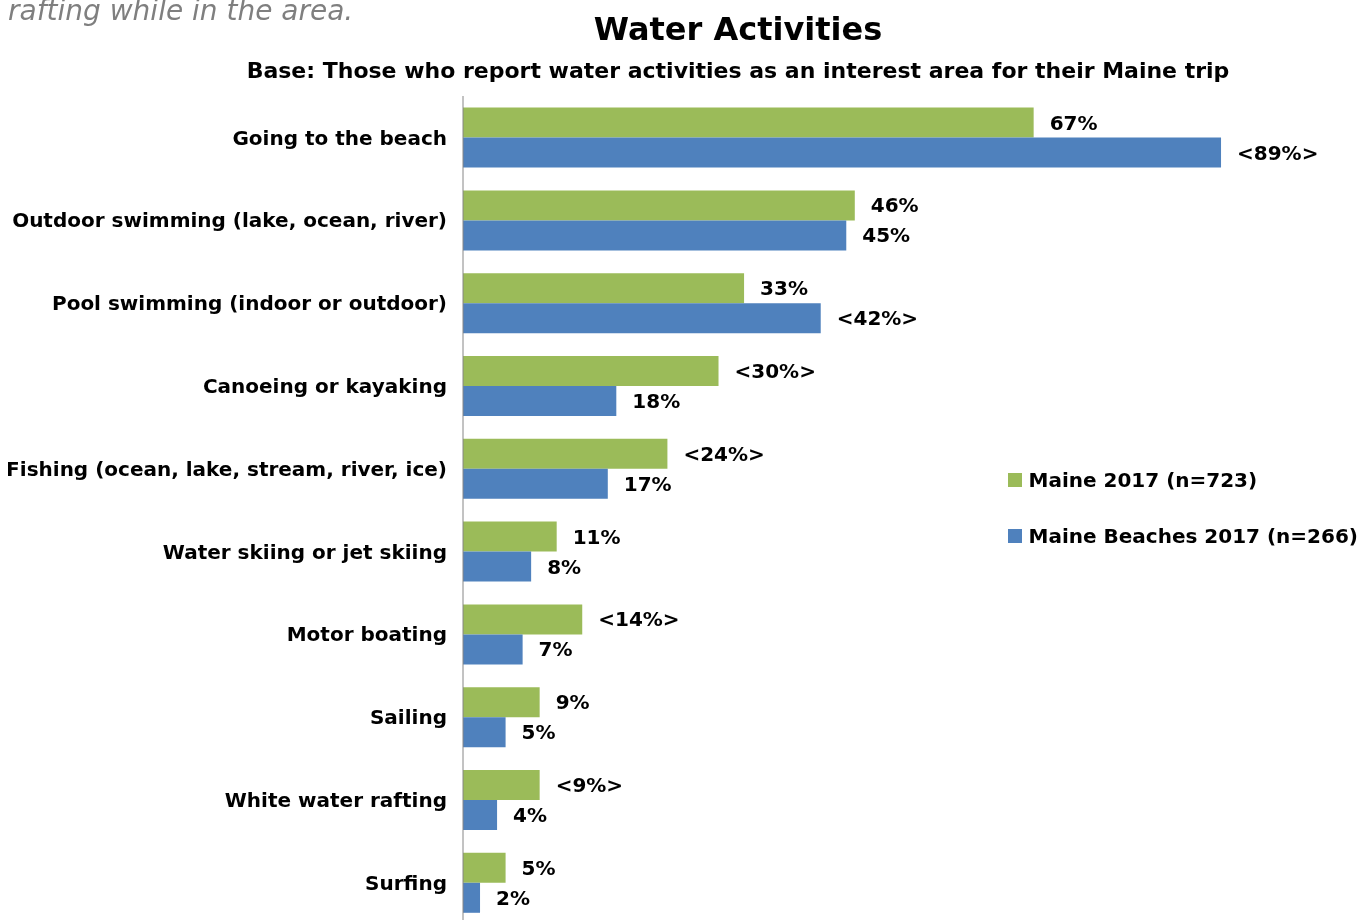 This screenshot has width=1370, height=920. I want to click on data-label: 33%, so click(784, 288).